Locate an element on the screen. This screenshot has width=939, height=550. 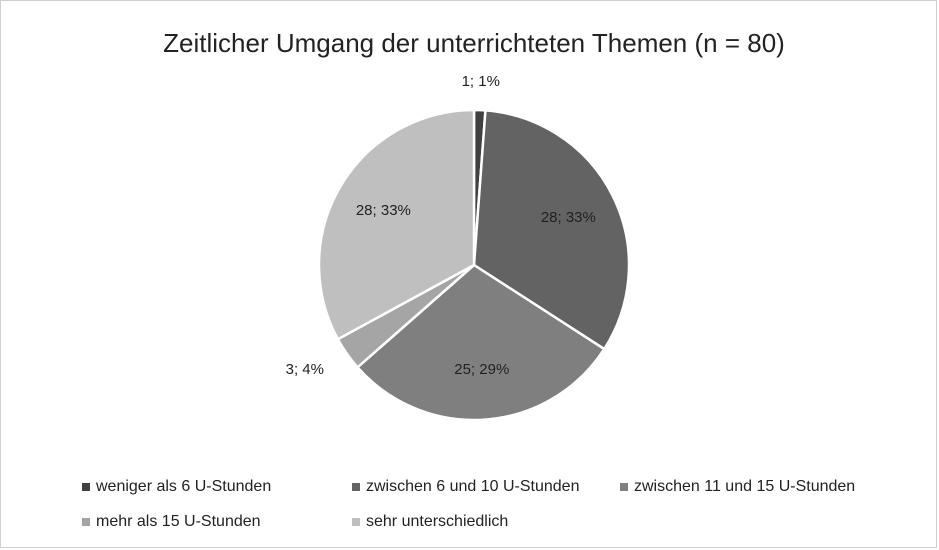
legend-label: zwischen 6 und 10 U-Stunden is located at coordinates (472, 486).